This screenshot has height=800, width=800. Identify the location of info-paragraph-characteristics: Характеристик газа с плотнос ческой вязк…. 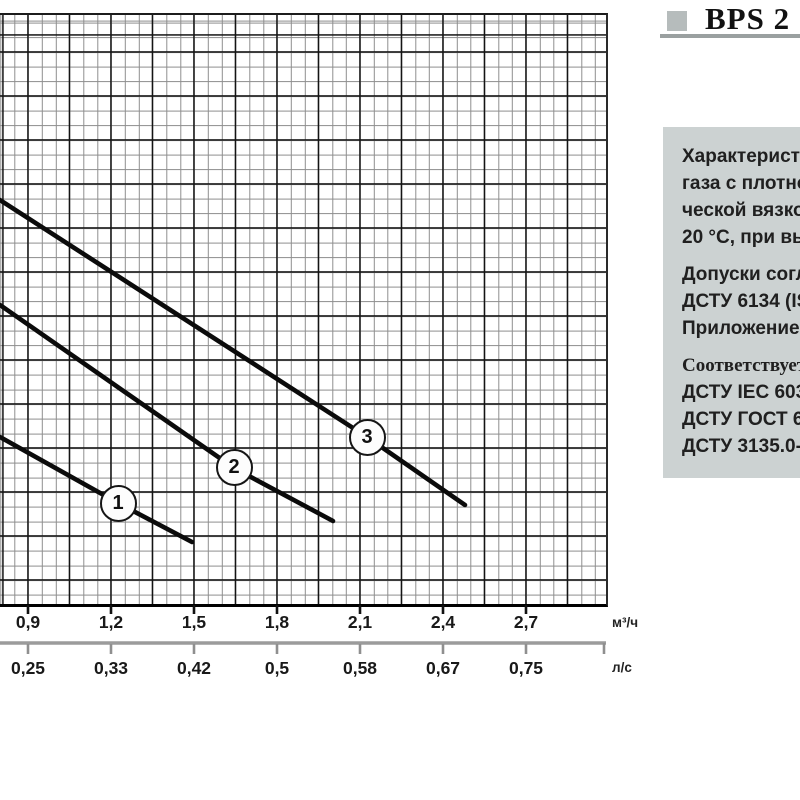
(741, 197).